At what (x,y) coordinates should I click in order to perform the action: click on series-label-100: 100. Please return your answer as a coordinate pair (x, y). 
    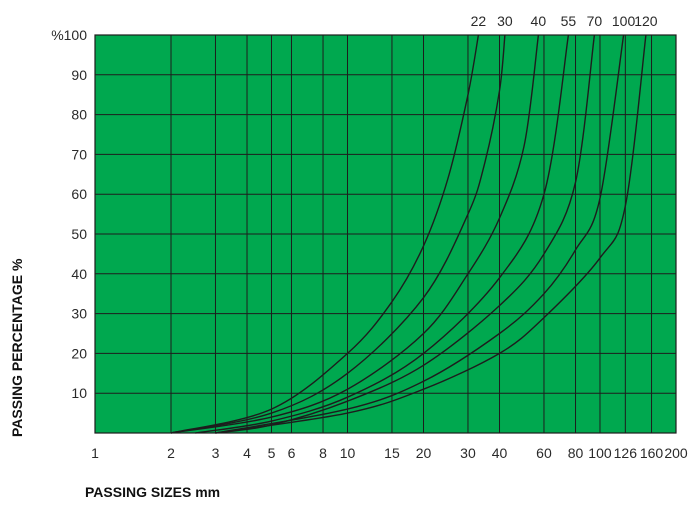
    Looking at the image, I should click on (624, 21).